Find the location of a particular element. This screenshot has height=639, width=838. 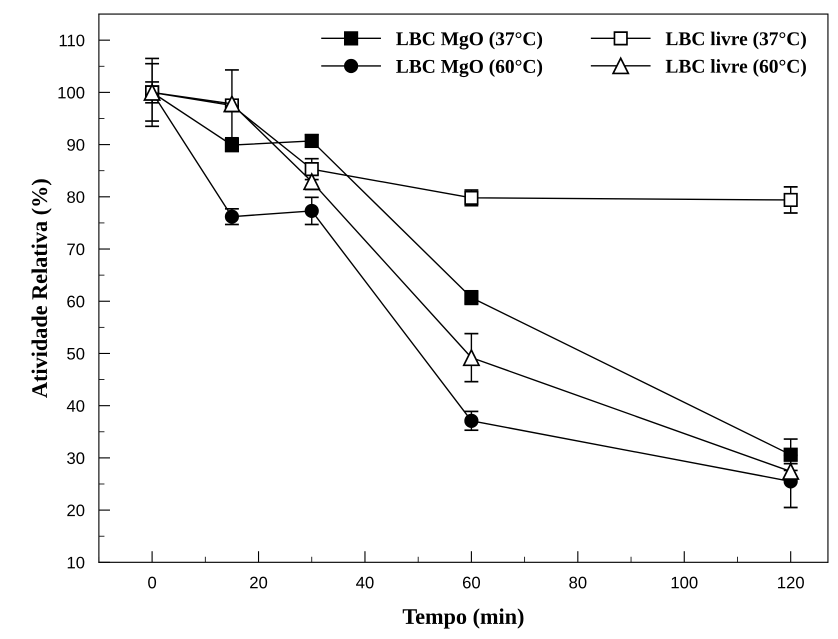

y-tick-label: 20 is located at coordinates (75, 510).